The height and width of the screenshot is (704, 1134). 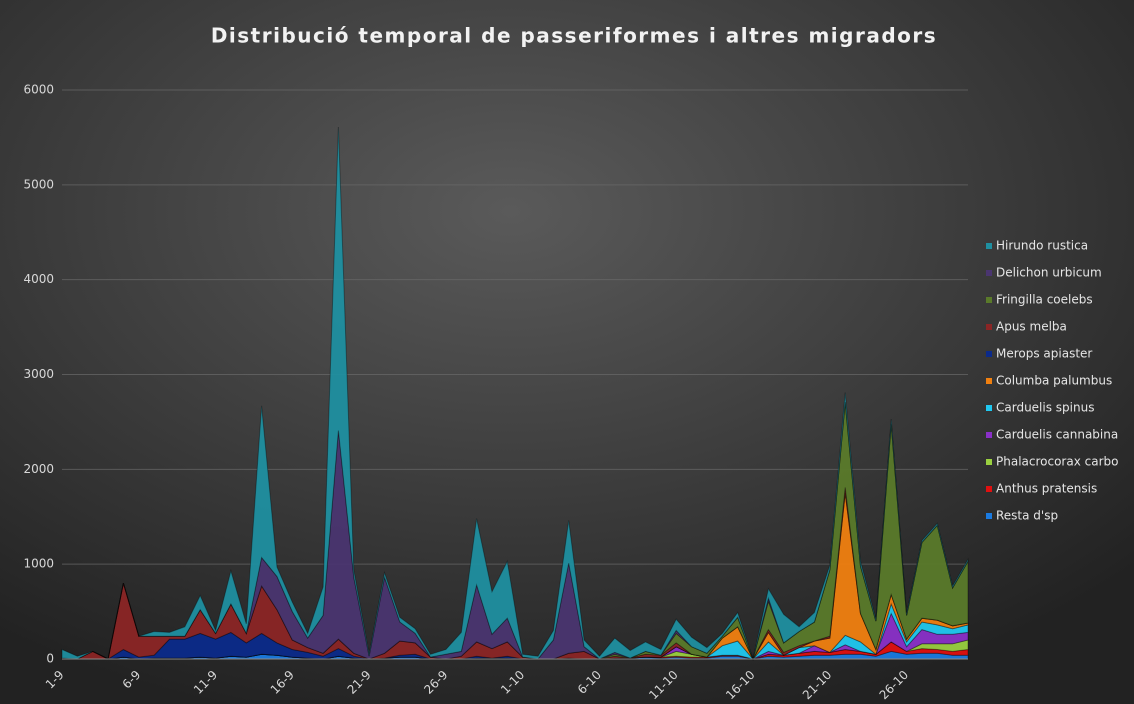 What do you see at coordinates (38, 469) in the screenshot?
I see `y-tick-label: 2000` at bounding box center [38, 469].